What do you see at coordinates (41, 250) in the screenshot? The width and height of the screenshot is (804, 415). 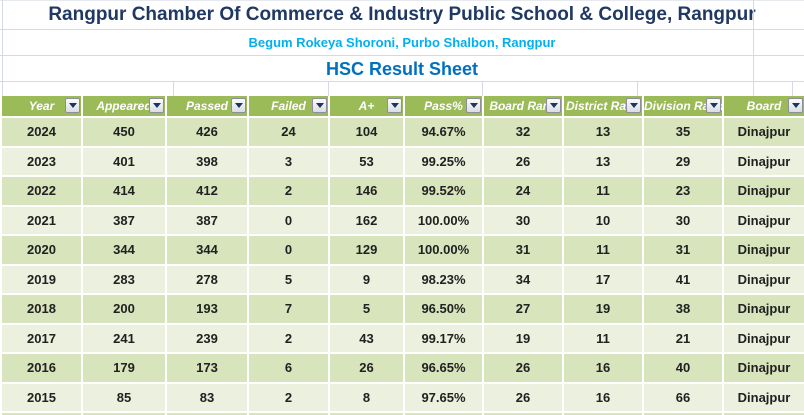 I see `table-cell: 2020` at bounding box center [41, 250].